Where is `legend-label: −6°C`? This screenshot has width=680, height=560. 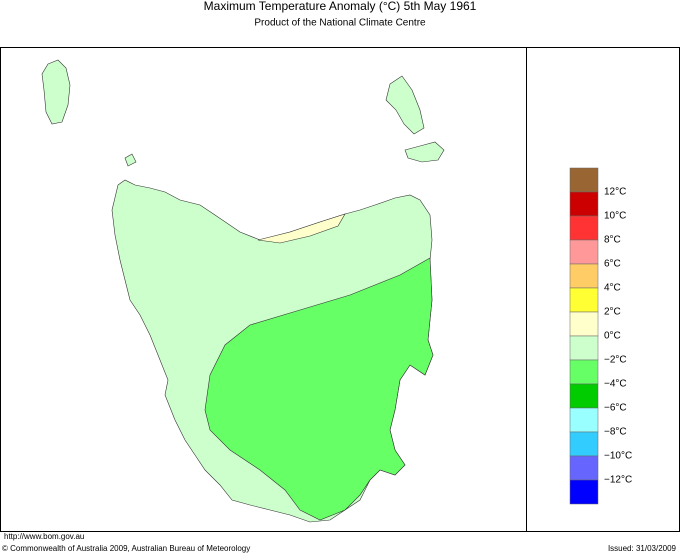
legend-label: −6°C is located at coordinates (615, 408).